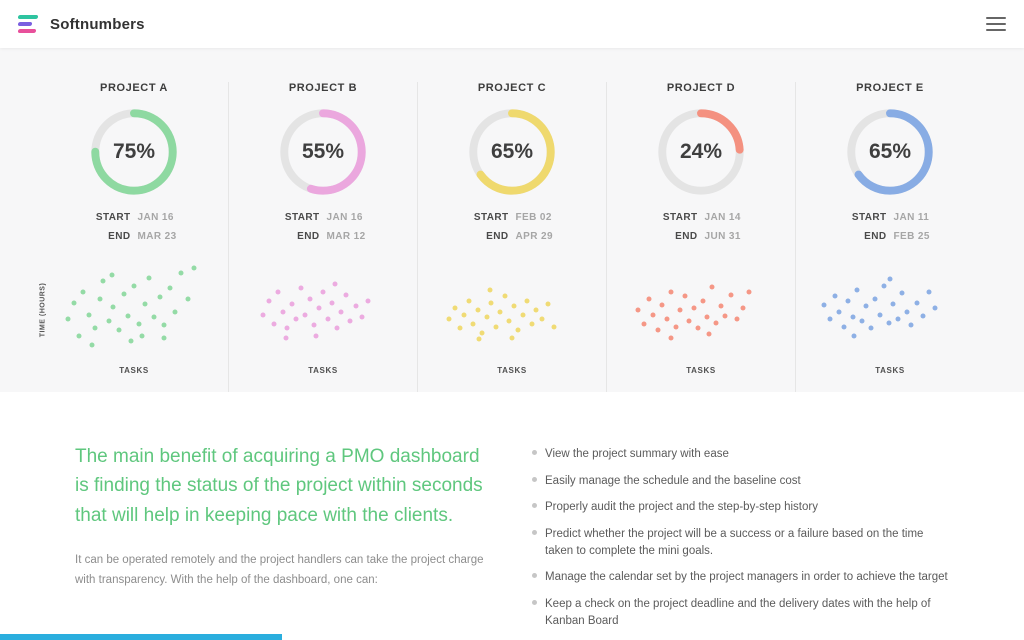 Image resolution: width=1024 pixels, height=640 pixels. I want to click on end-value: MAR 23, so click(157, 236).